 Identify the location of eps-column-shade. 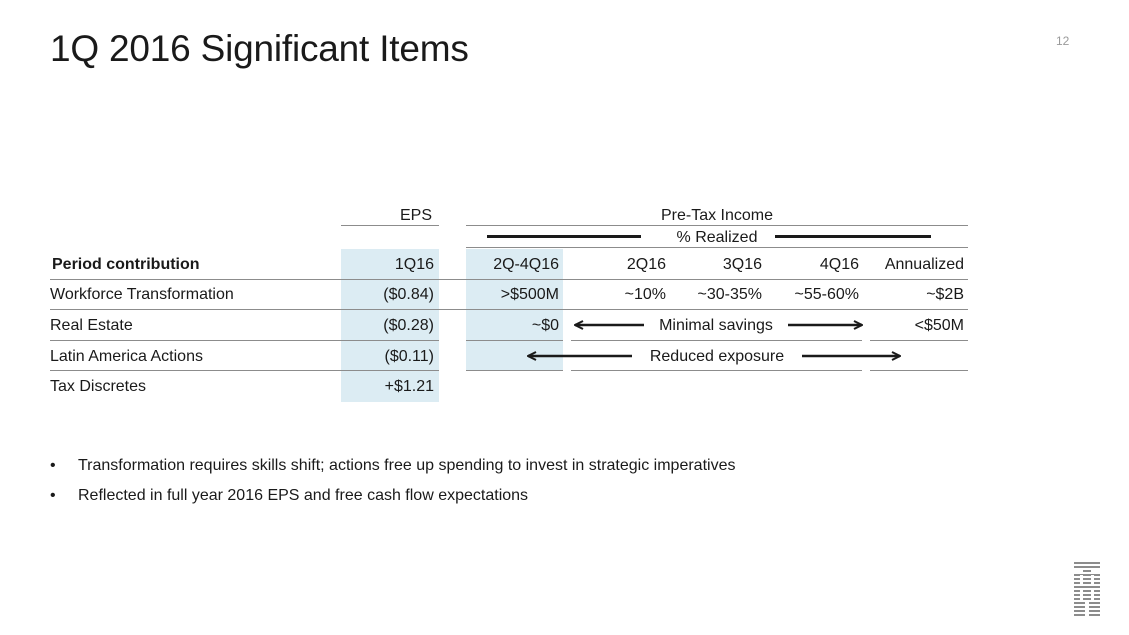
(390, 325).